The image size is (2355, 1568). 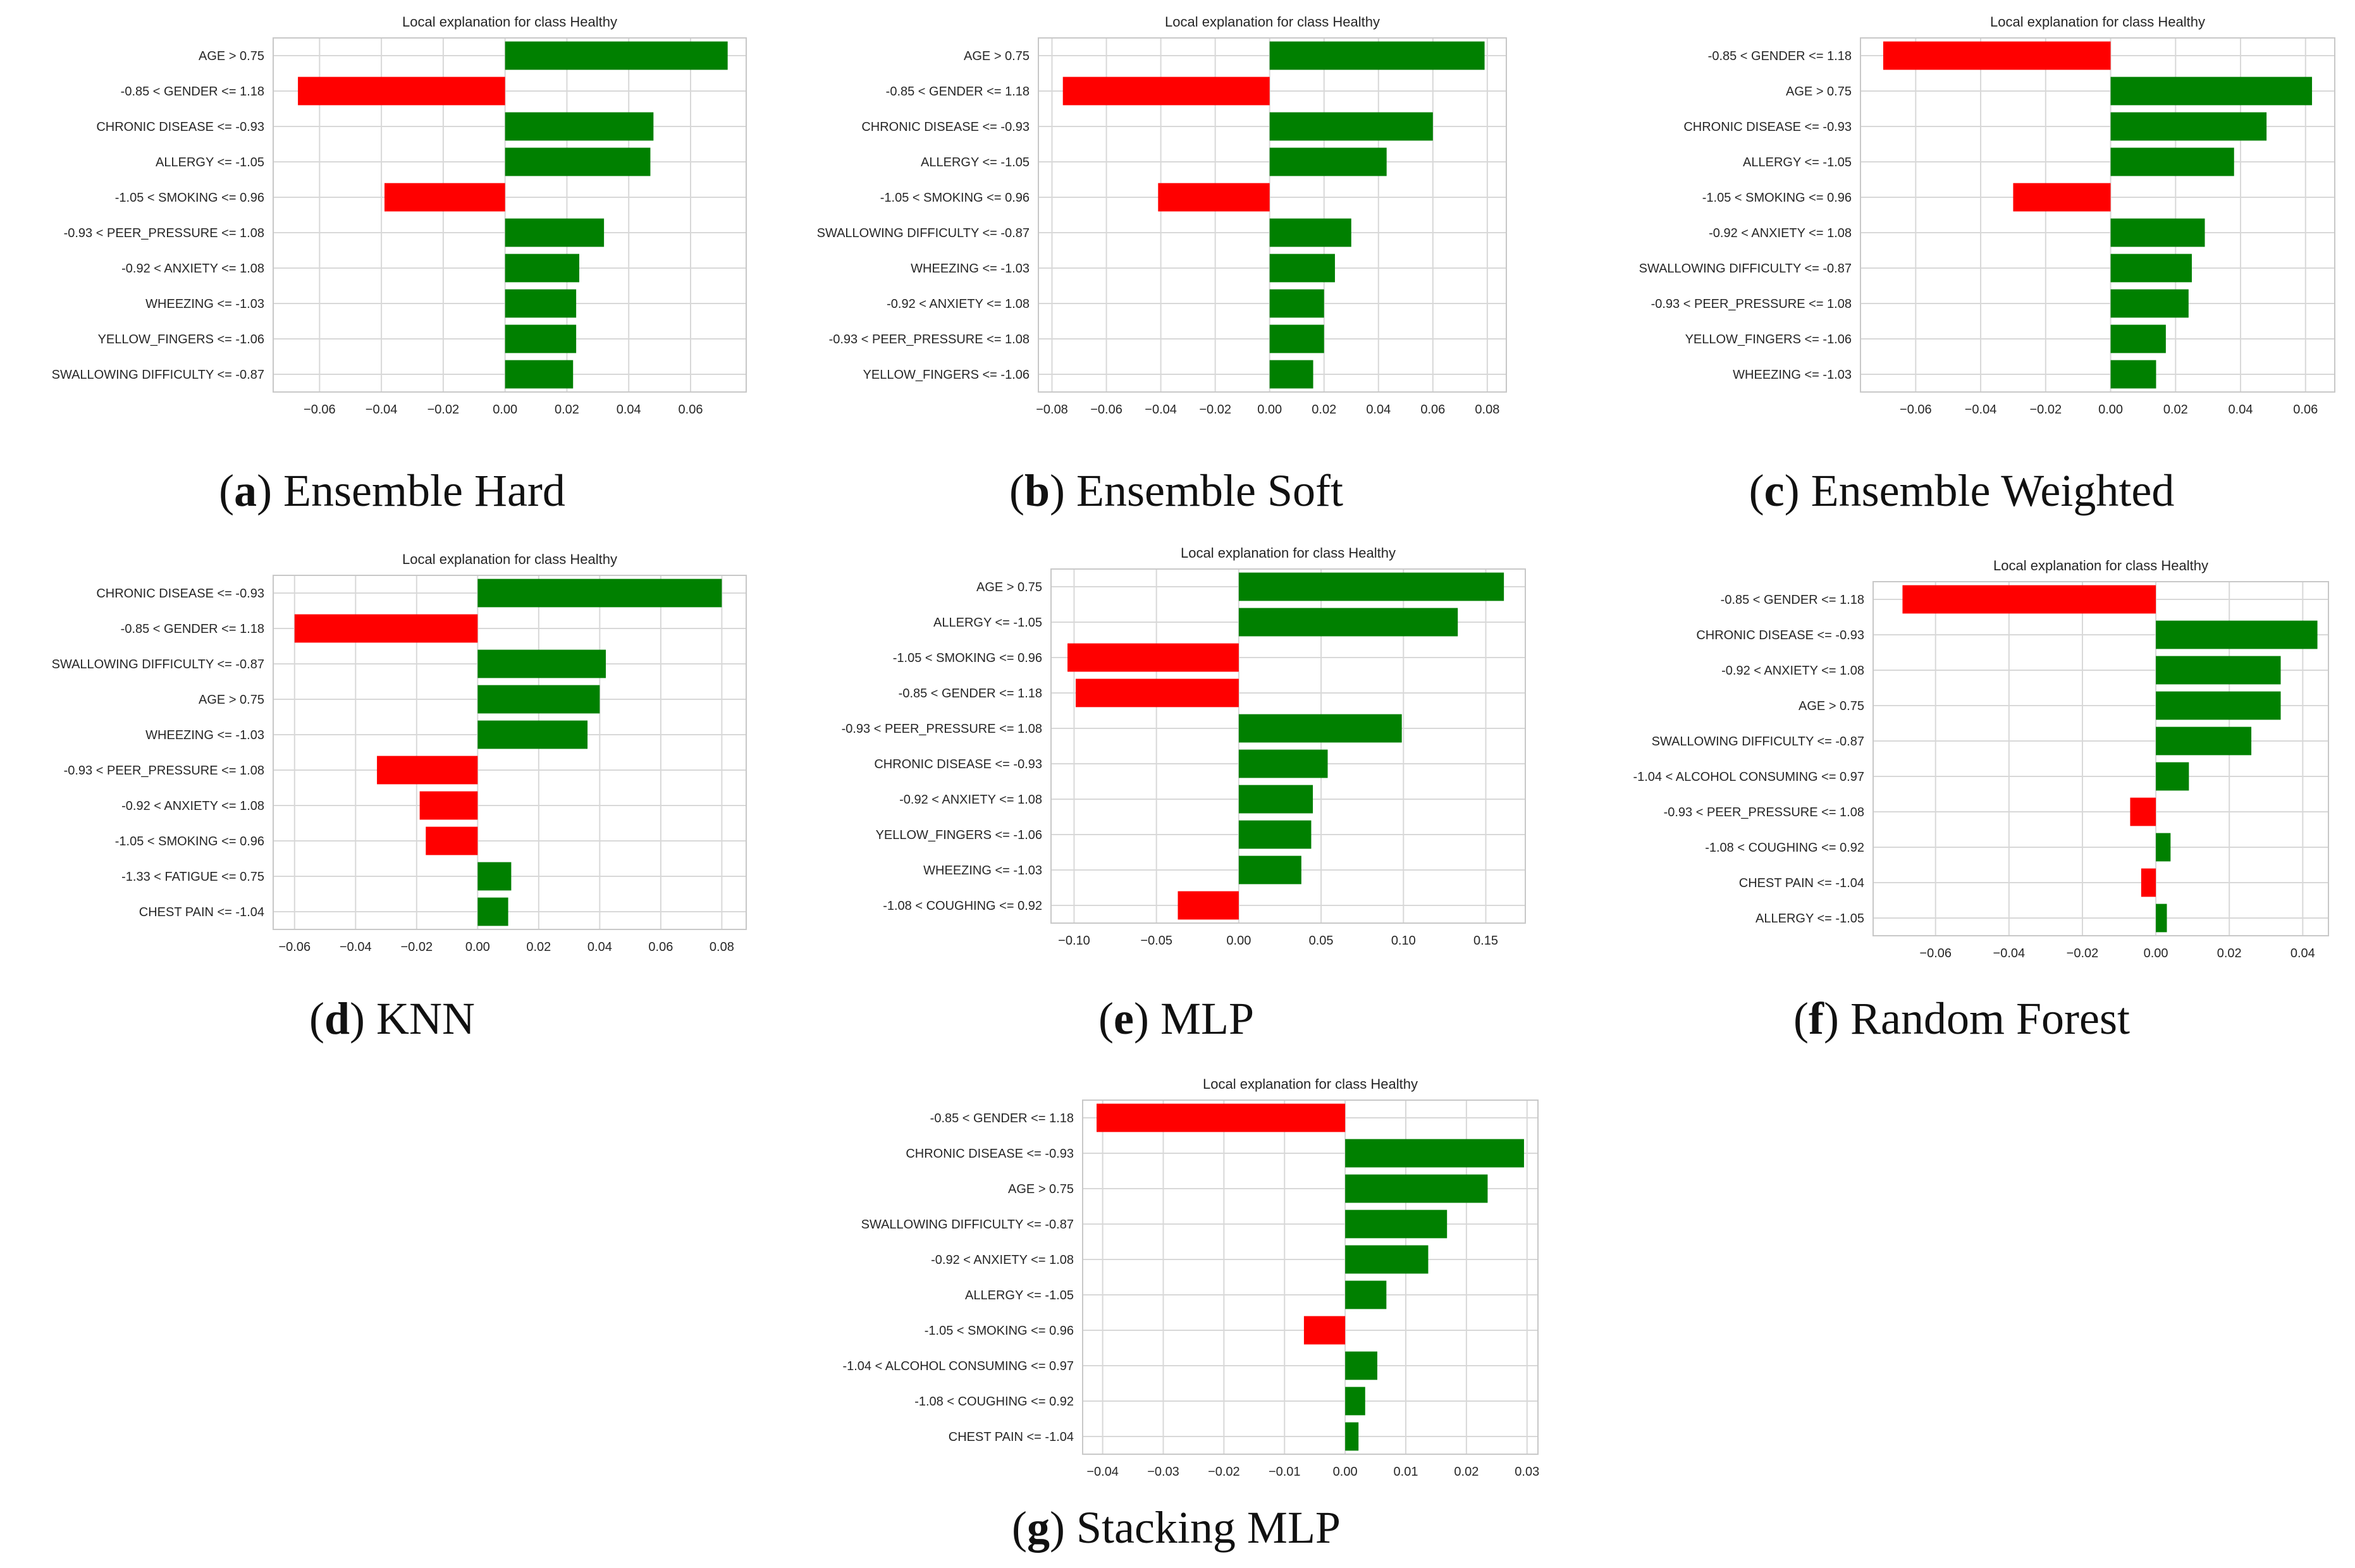 What do you see at coordinates (1485, 941) in the screenshot?
I see `x-tick-label: 0.15` at bounding box center [1485, 941].